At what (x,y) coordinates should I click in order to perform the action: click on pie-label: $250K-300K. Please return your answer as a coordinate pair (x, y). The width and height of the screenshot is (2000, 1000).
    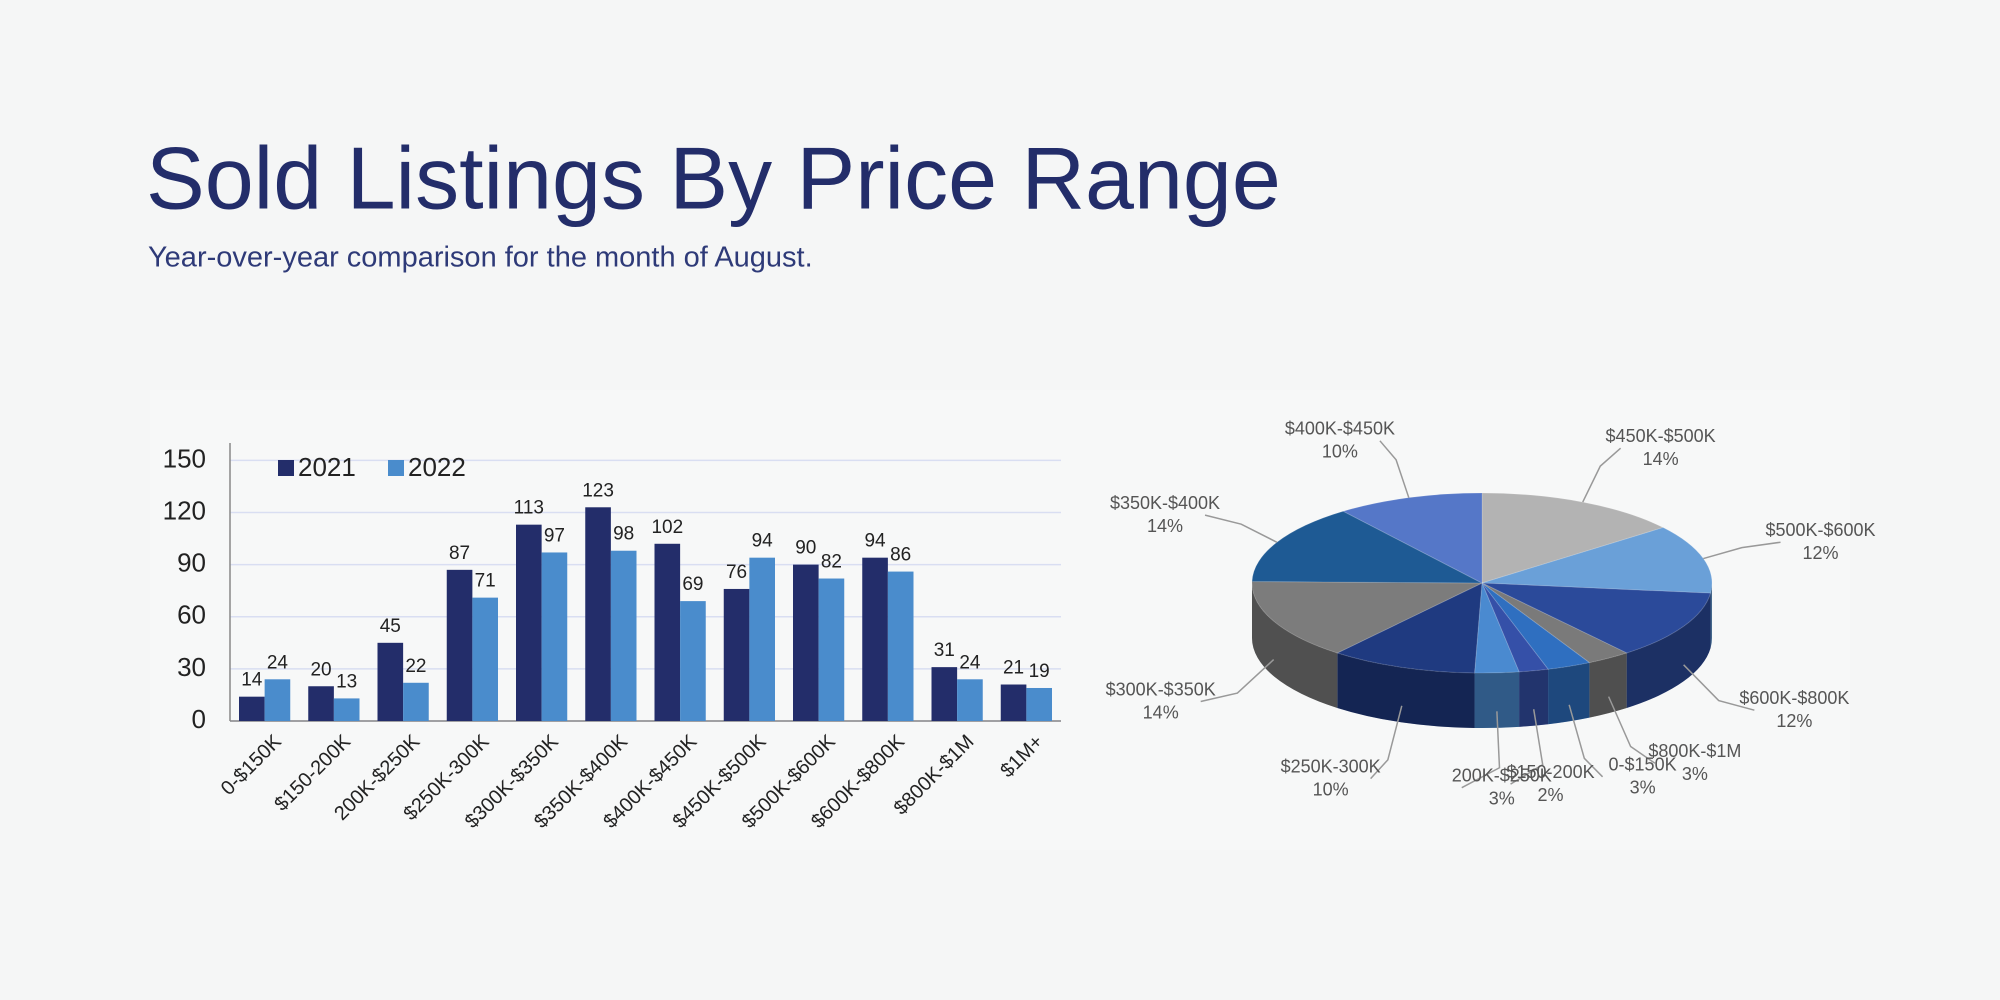
    Looking at the image, I should click on (1331, 766).